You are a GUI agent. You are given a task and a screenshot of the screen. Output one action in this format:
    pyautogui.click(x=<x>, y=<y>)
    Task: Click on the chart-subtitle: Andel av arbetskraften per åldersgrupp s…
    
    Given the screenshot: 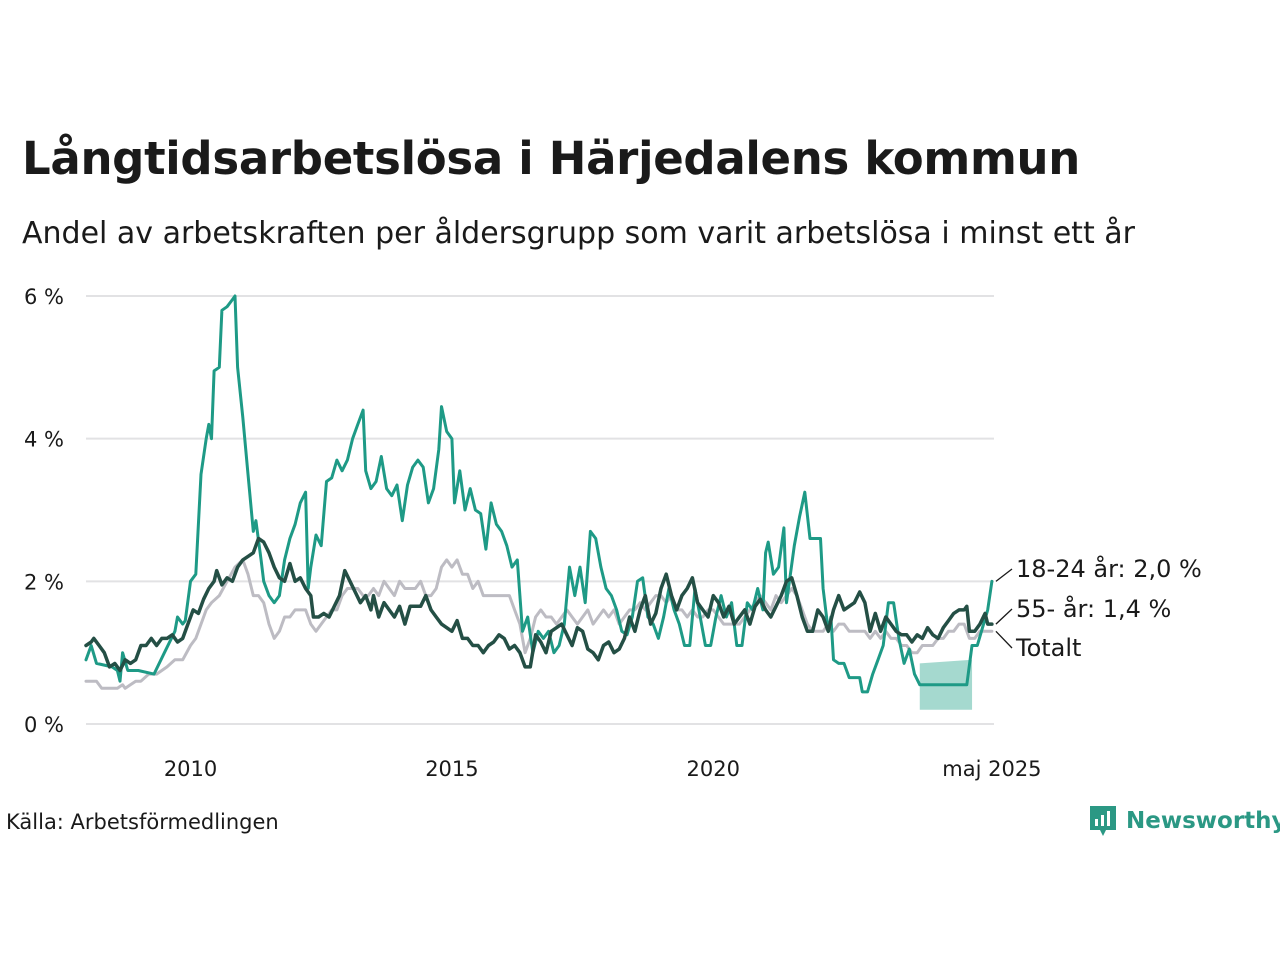 What is the action you would take?
    pyautogui.click(x=578, y=233)
    